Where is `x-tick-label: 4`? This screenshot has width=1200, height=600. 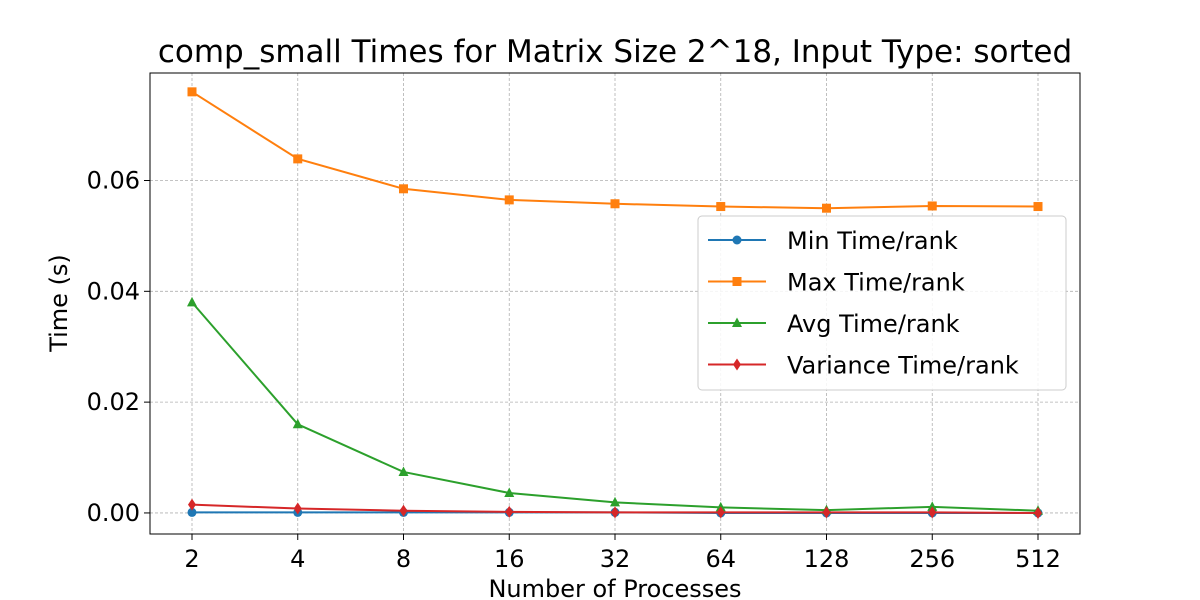 x-tick-label: 4 is located at coordinates (297, 559).